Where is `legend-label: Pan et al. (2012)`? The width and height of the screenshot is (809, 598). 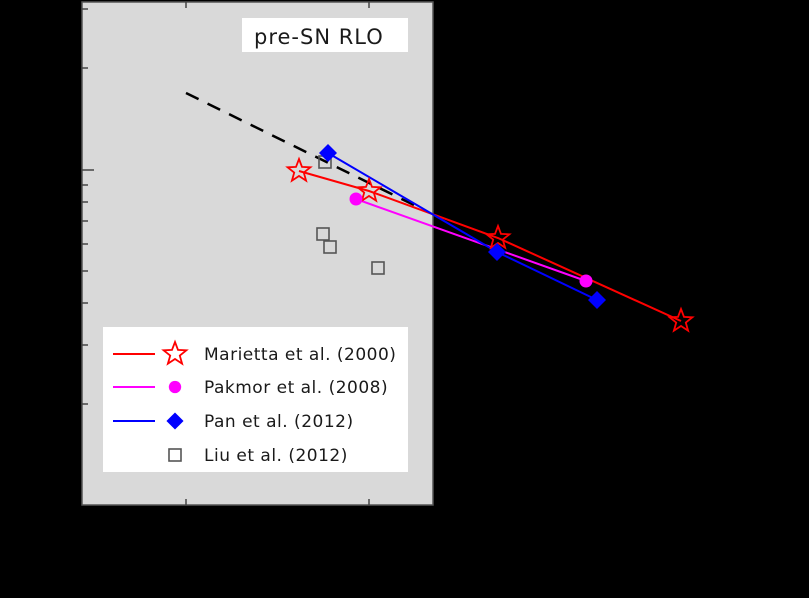
legend-label: Pan et al. (2012) is located at coordinates (279, 422).